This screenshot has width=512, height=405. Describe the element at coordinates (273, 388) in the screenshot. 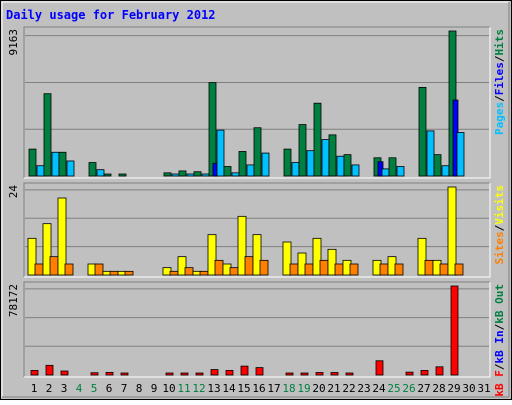

I see `day-label-17: 17` at that location.